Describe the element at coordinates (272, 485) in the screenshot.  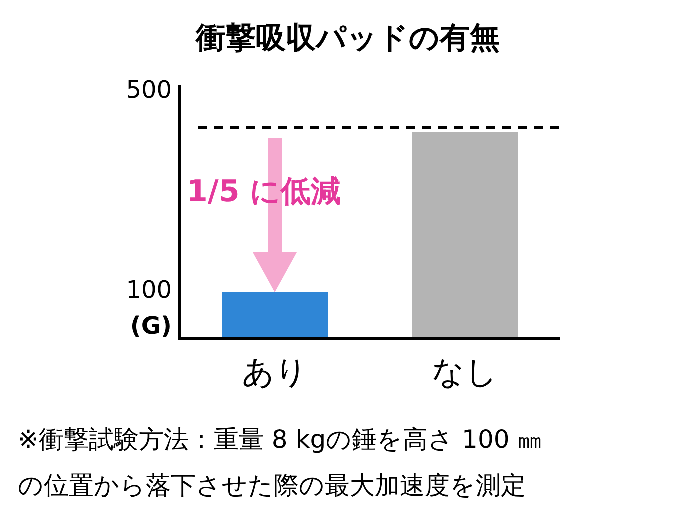
I see `text: の位置から落下させた際の最大加速度を測定` at that location.